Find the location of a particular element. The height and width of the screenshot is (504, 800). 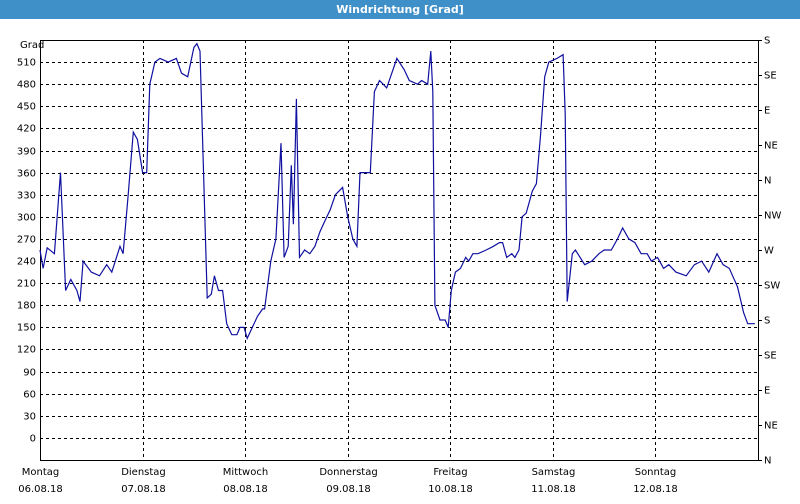

x-tick-date: 09.08.18 is located at coordinates (348, 489).